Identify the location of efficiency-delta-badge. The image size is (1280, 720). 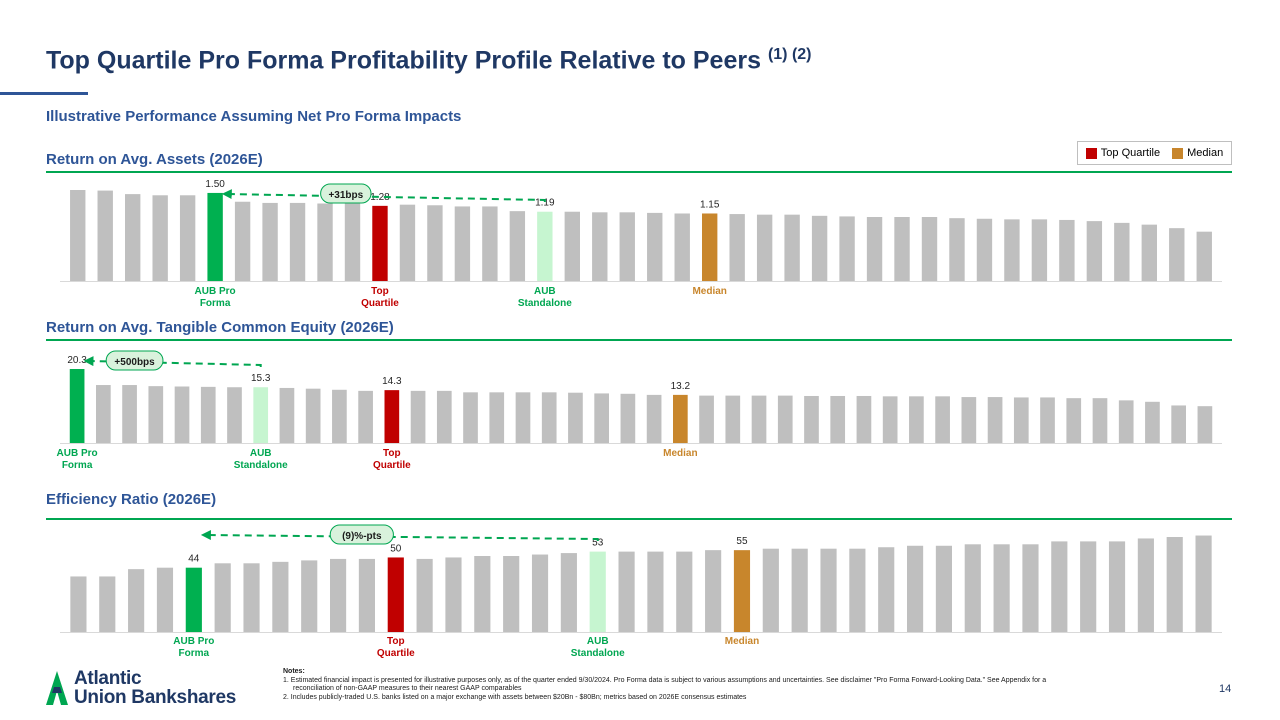
(361, 534).